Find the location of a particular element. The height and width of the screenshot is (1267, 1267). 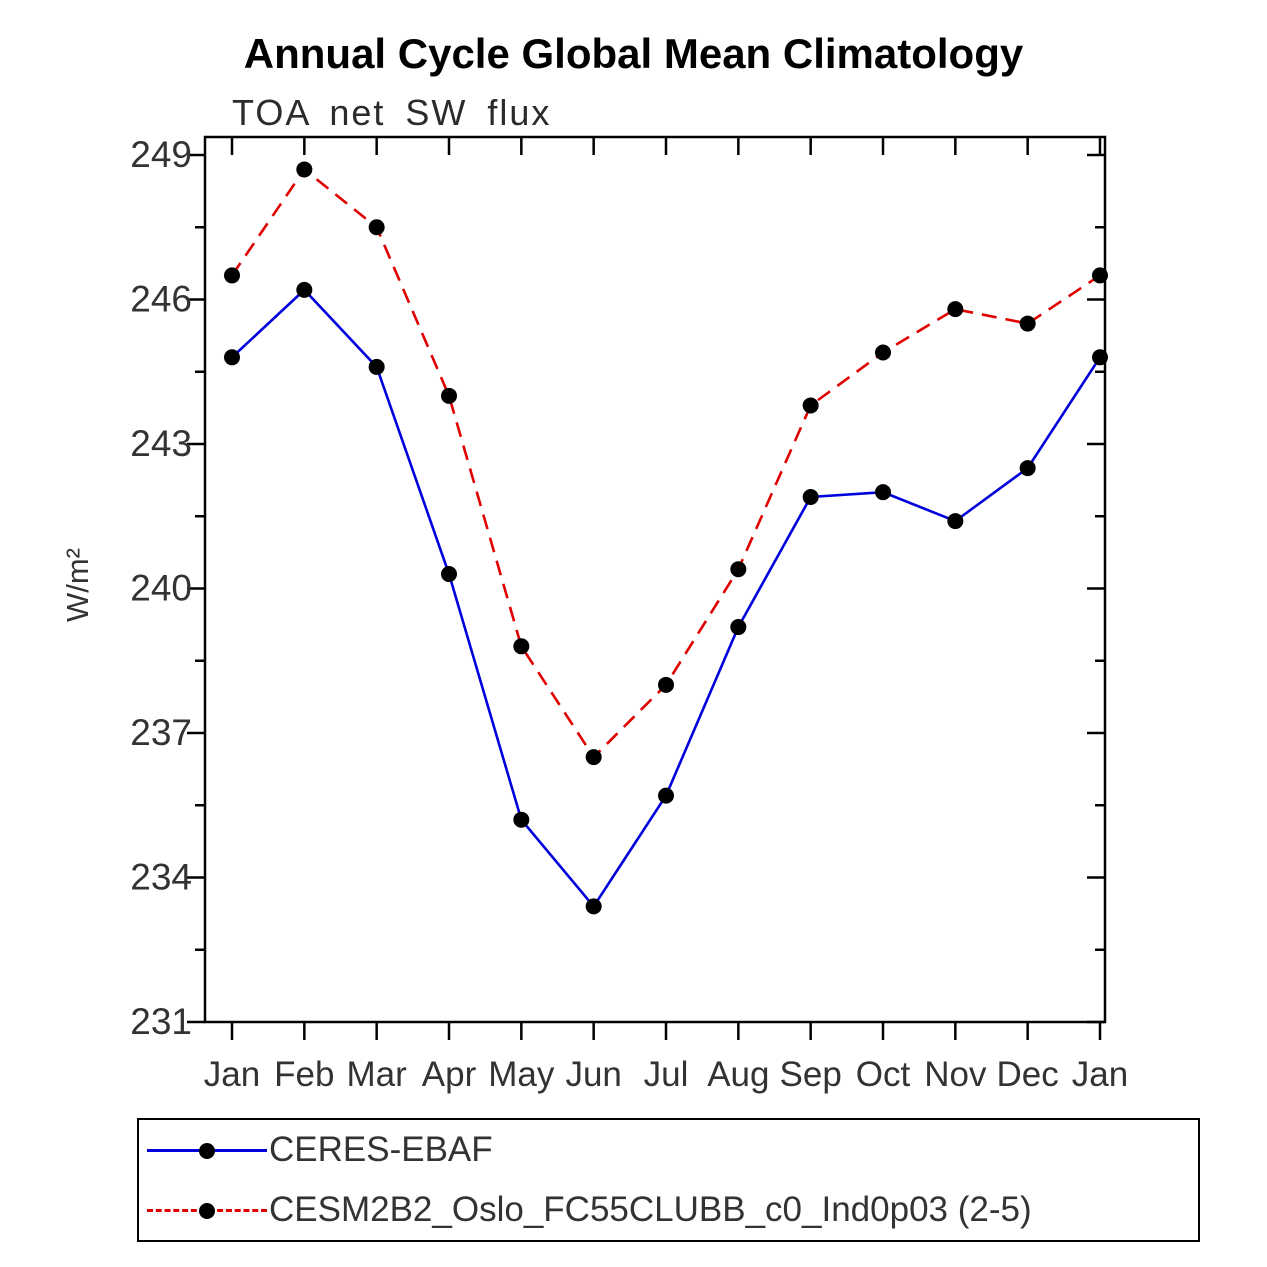

chart-title: Annual Cycle Global Mean Climatology is located at coordinates (633, 53).